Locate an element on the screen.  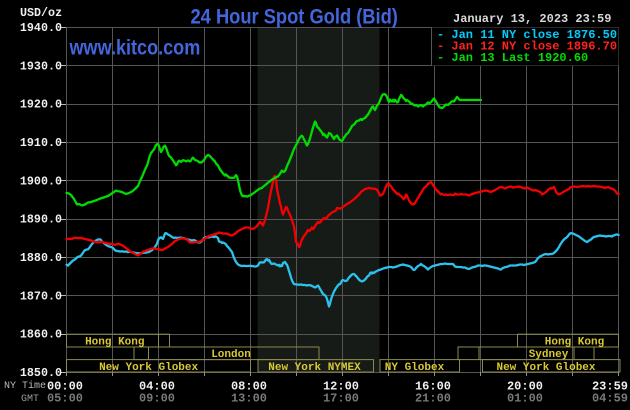
svg-text: 08:00 is located at coordinates (249, 387).